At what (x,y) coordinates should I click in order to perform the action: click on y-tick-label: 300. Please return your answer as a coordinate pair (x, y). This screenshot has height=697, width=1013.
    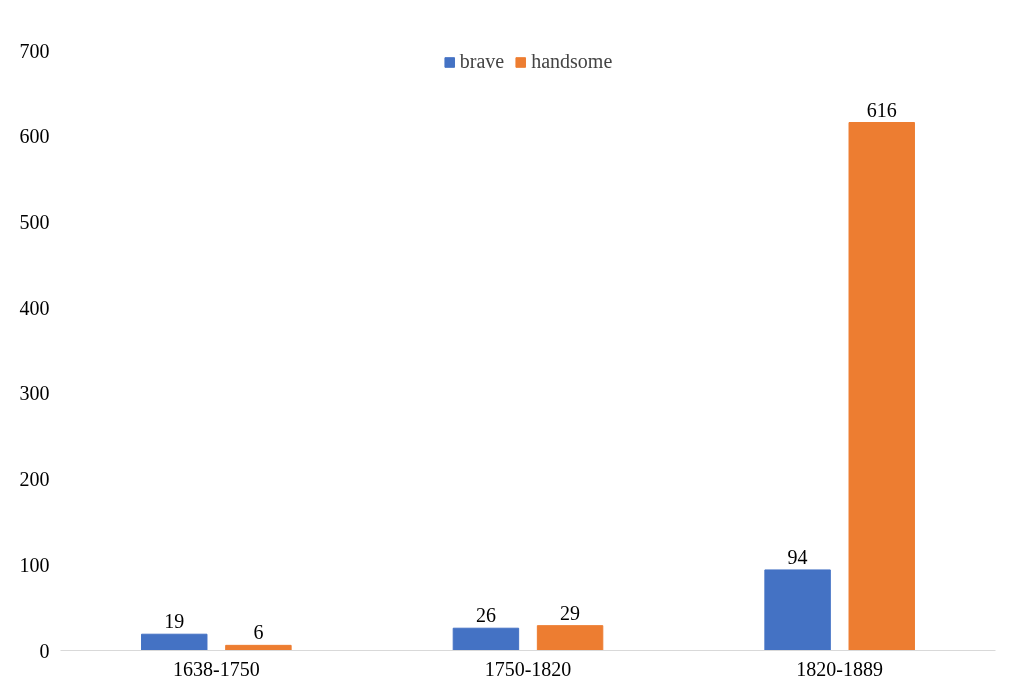
    Looking at the image, I should click on (34, 393).